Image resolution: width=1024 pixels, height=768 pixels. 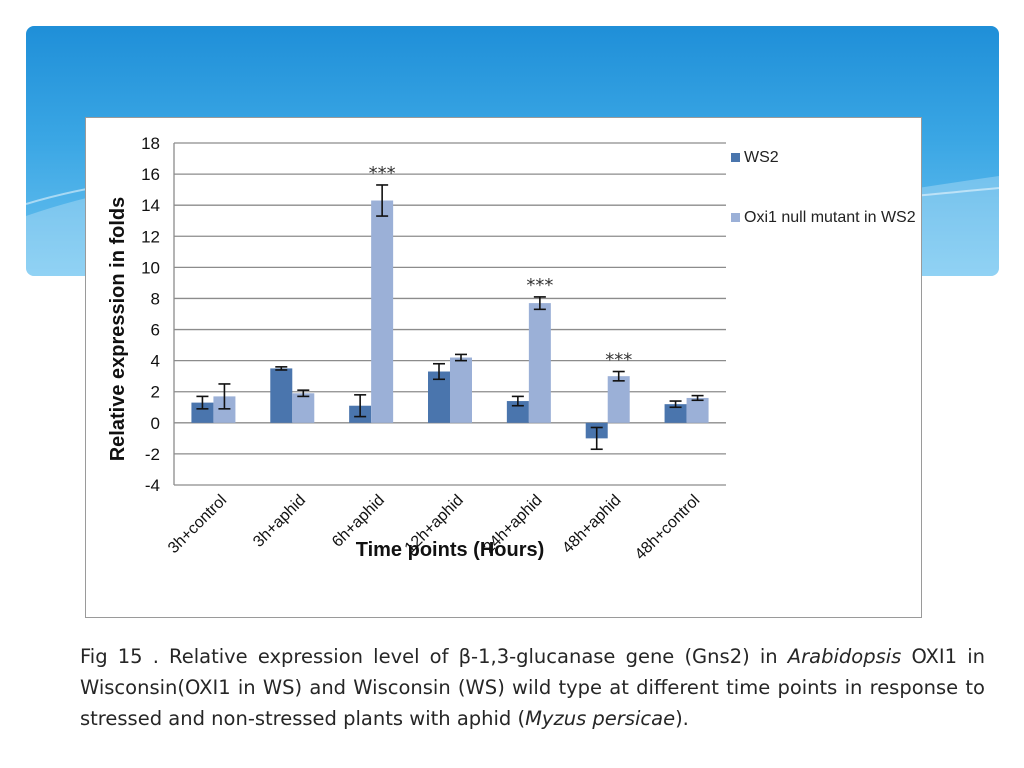 I want to click on y-axis-title: Relative expression in folds, so click(x=118, y=329).